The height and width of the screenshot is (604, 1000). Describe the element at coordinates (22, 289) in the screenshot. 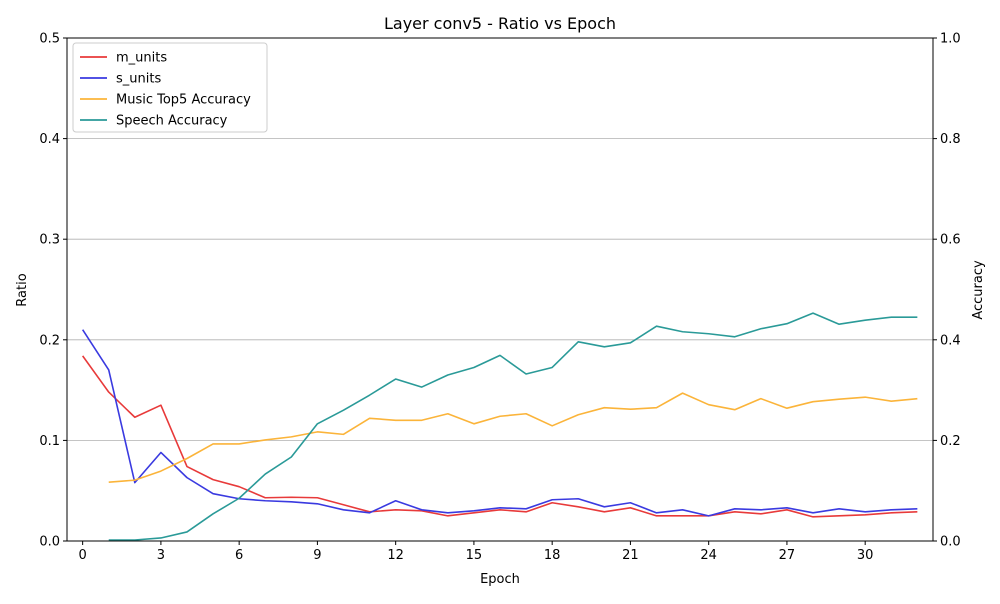

I see `y-axis-label: Ratio` at that location.